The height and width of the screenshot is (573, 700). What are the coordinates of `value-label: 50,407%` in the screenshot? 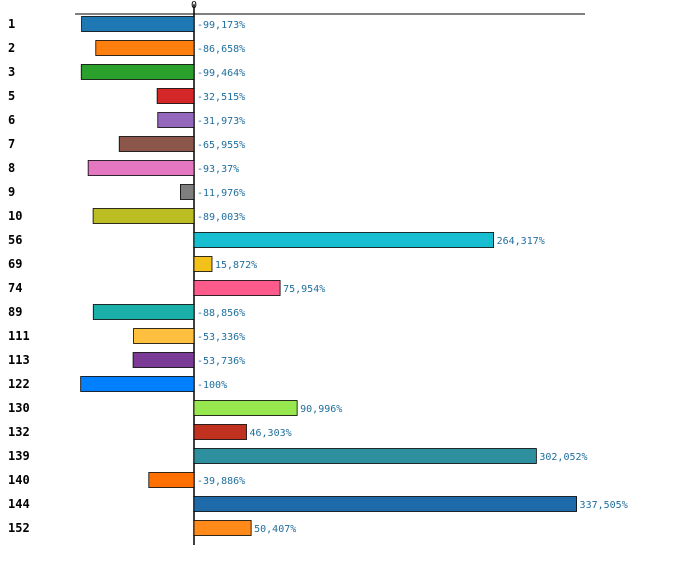 It's located at (275, 529).